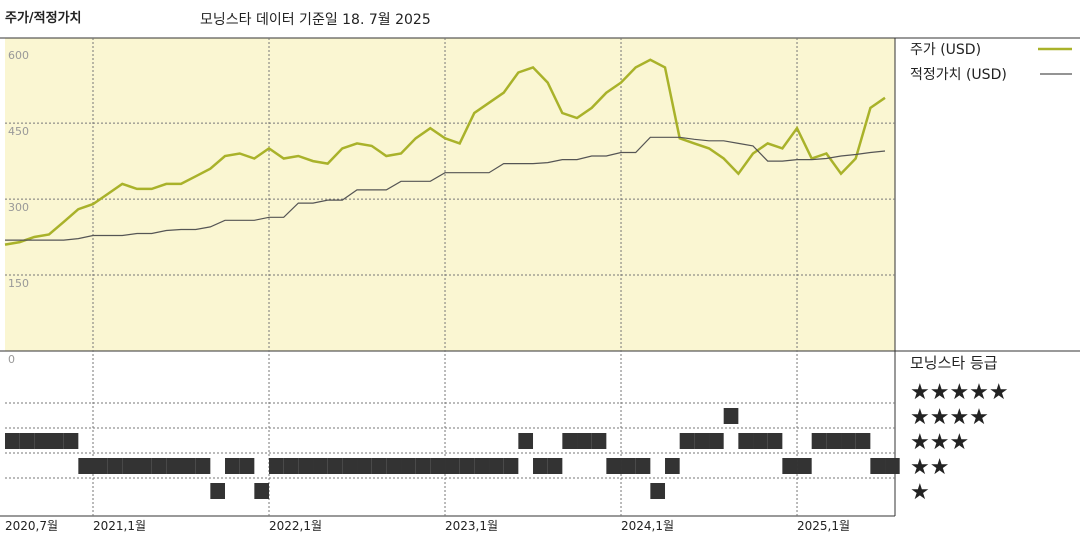  What do you see at coordinates (949, 417) in the screenshot?
I see `rating-level-label: ★★★★` at bounding box center [949, 417].